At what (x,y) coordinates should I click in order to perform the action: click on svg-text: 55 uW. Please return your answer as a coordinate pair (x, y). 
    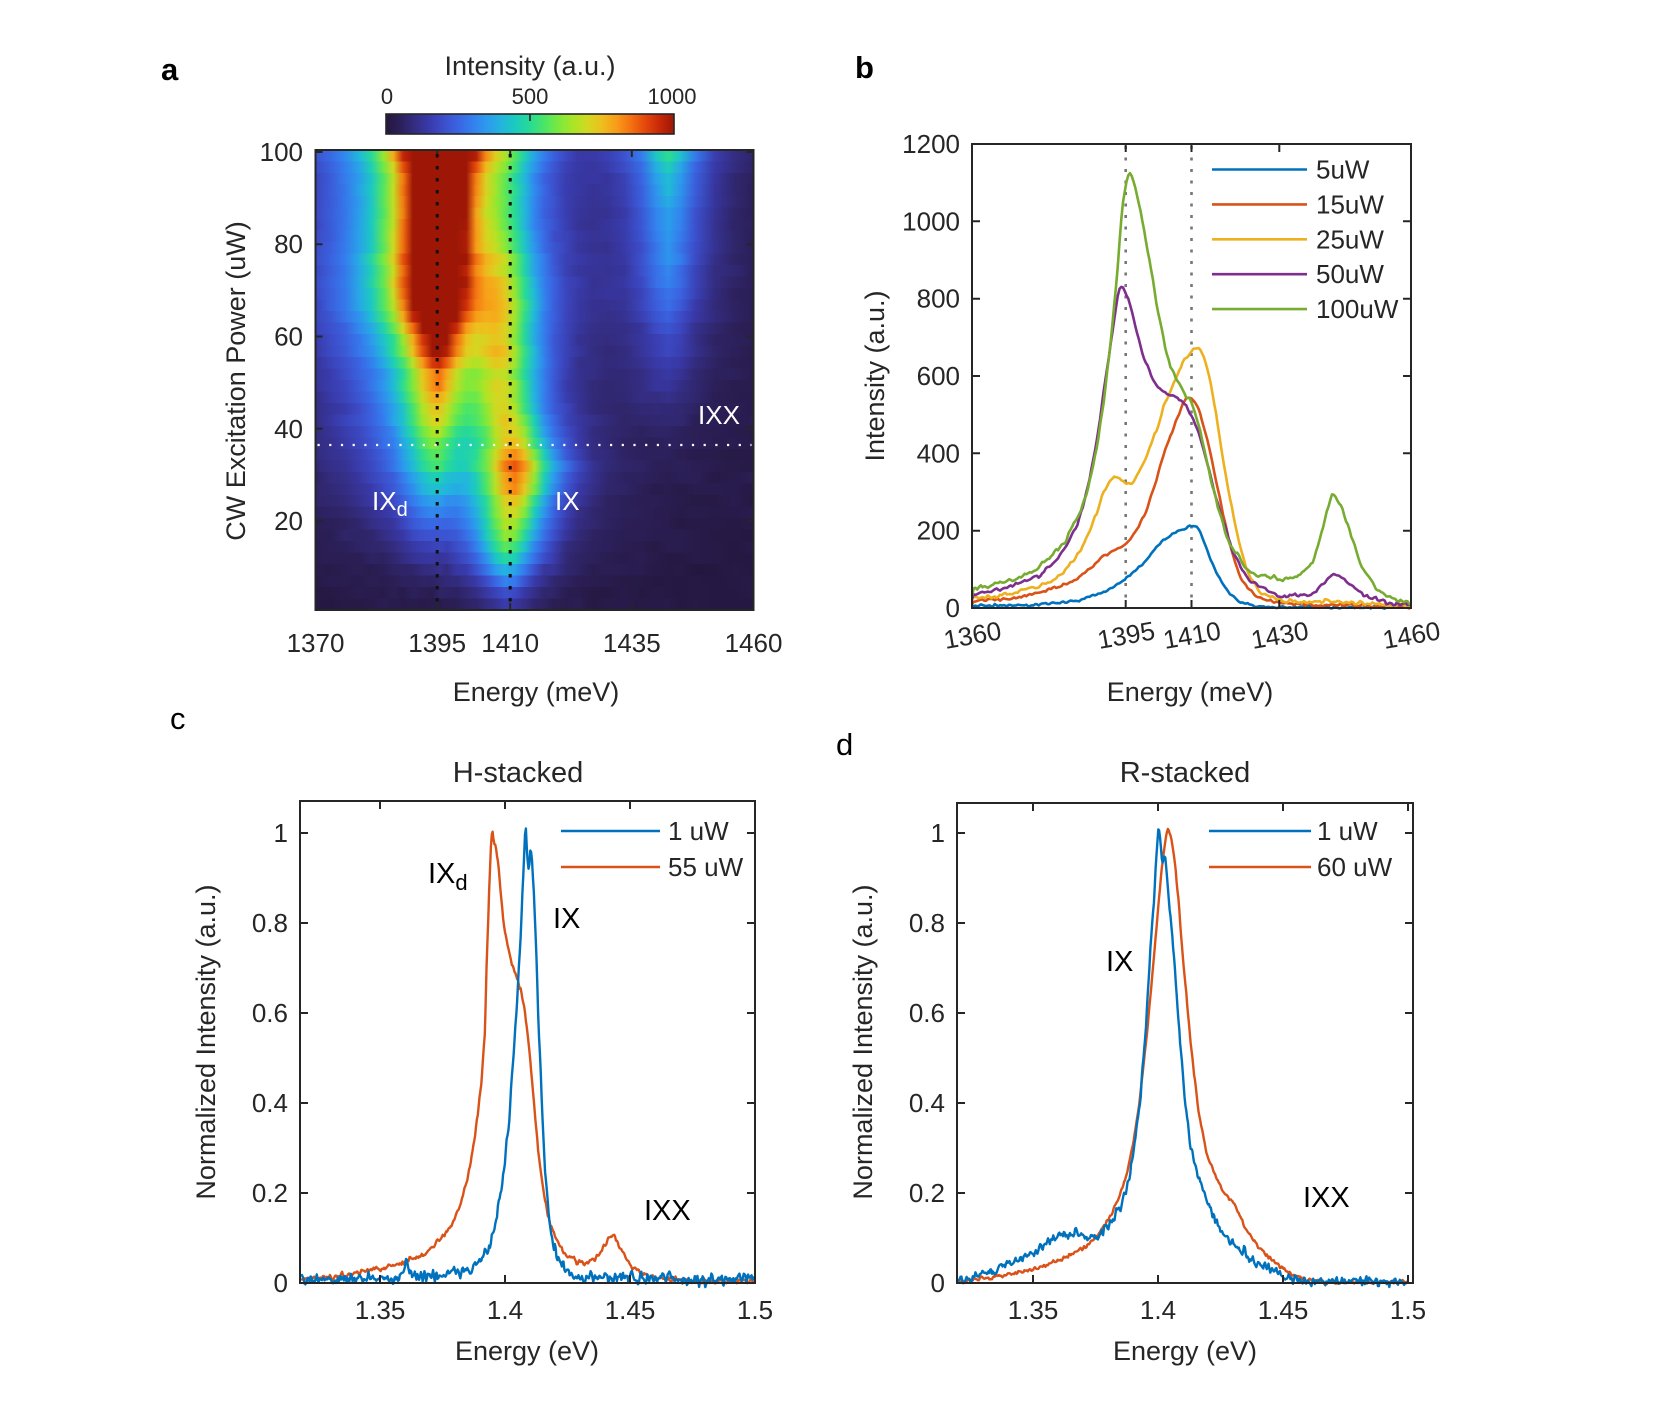
    Looking at the image, I should click on (706, 867).